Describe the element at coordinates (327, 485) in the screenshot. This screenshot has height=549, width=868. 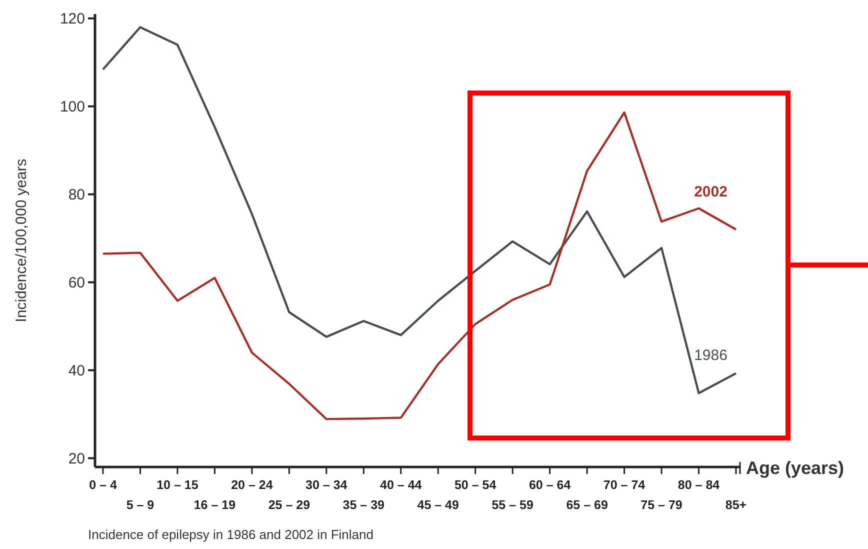
I see `x-tick-label: 30 – 34` at that location.